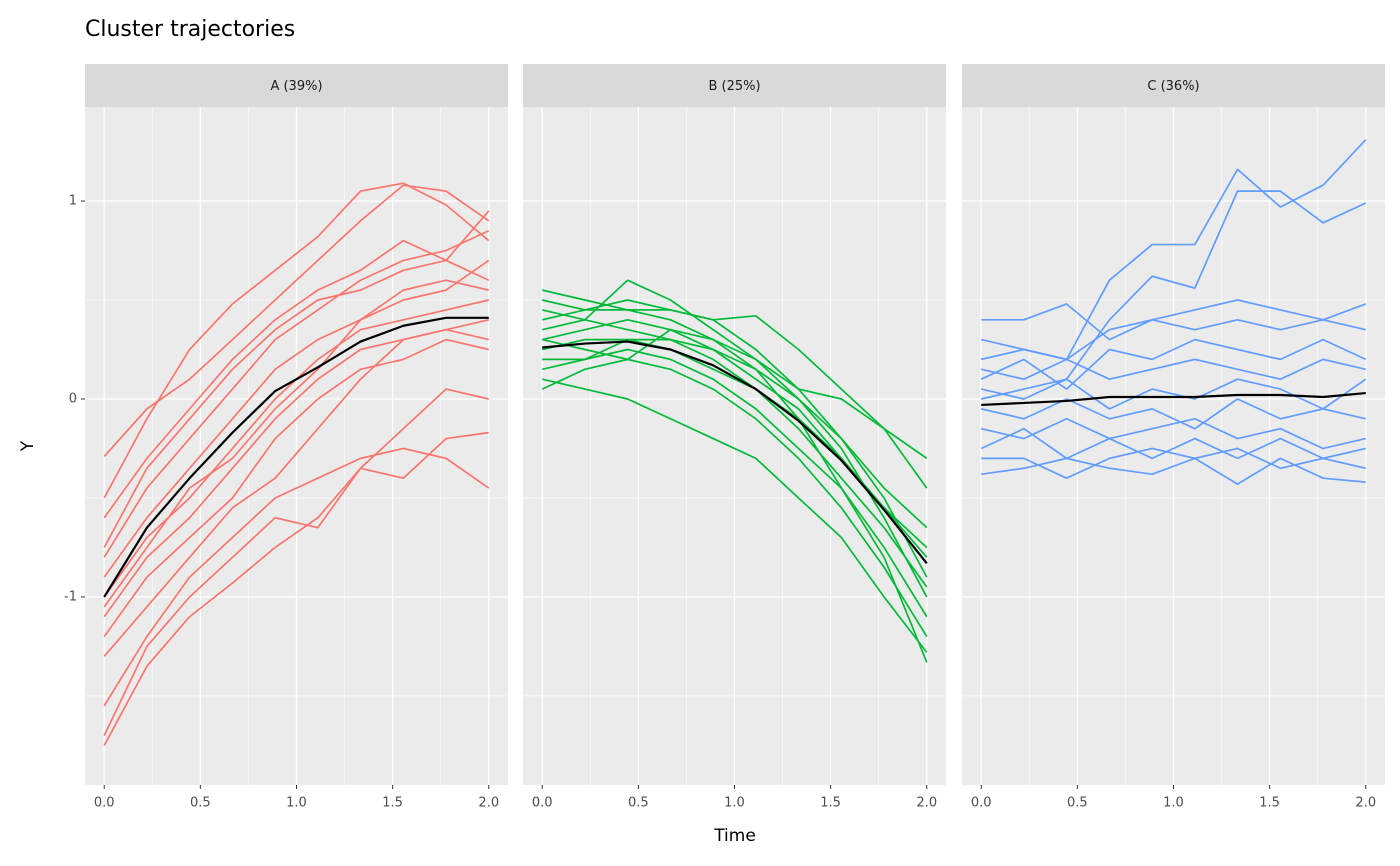 This screenshot has height=866, width=1400. I want to click on strip-label: B (25%), so click(734, 86).